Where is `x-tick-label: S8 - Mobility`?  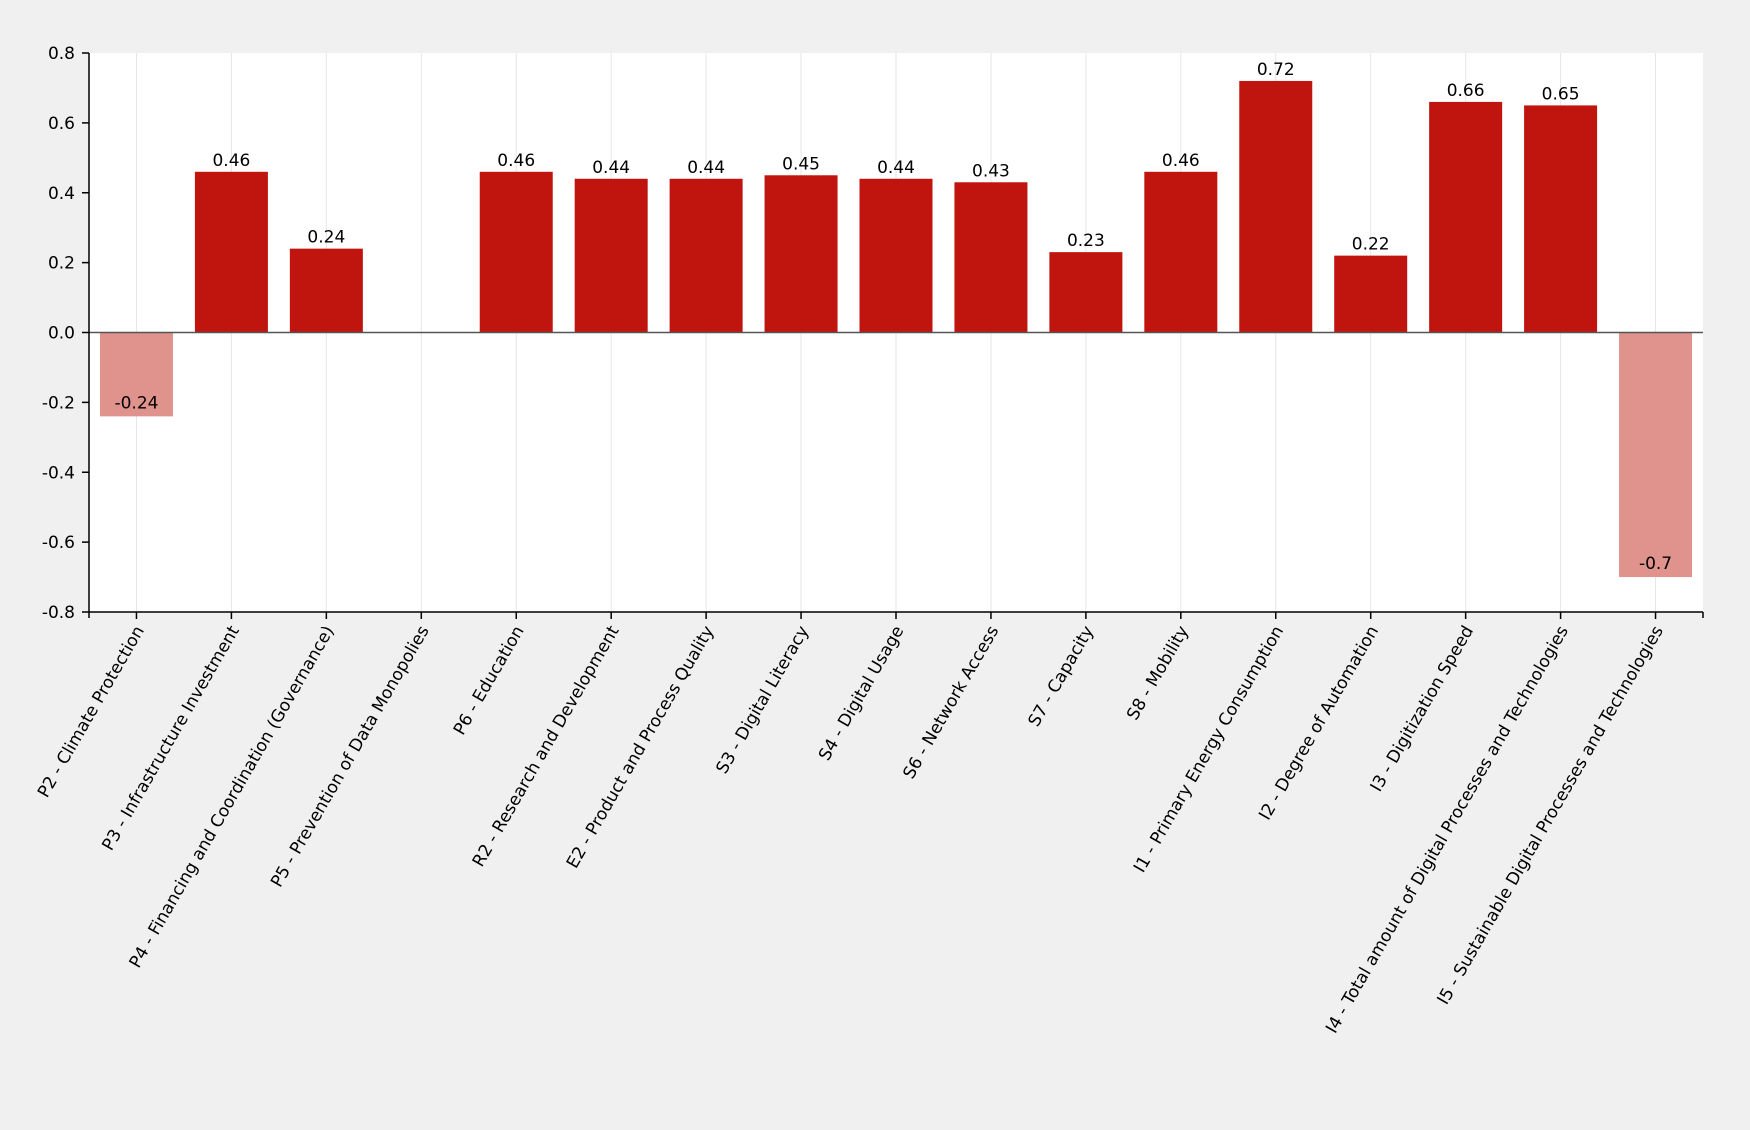 x-tick-label: S8 - Mobility is located at coordinates (1158, 673).